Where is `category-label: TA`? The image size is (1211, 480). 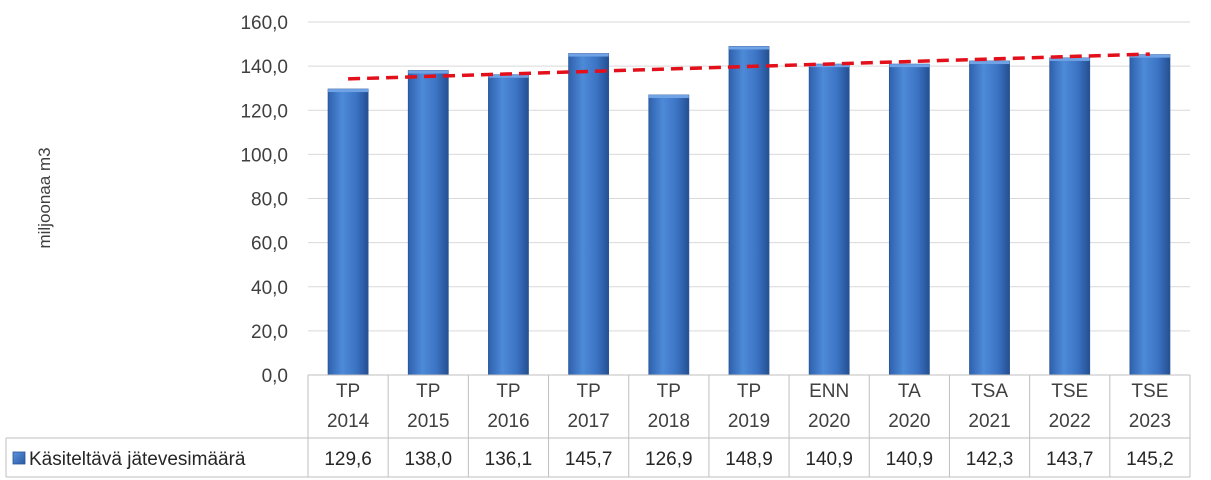 category-label: TA is located at coordinates (909, 391).